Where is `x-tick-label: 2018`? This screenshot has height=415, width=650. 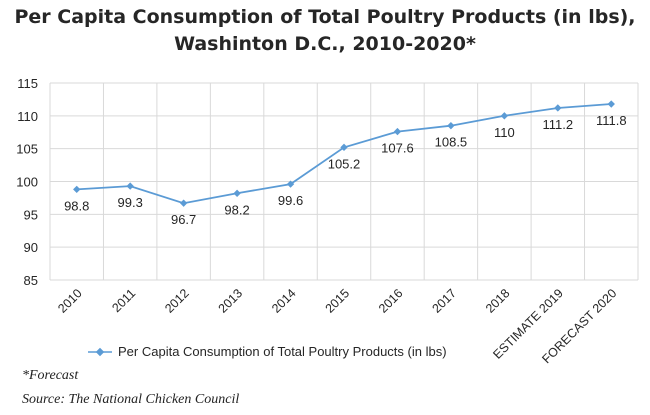
x-tick-label: 2018 is located at coordinates (498, 301).